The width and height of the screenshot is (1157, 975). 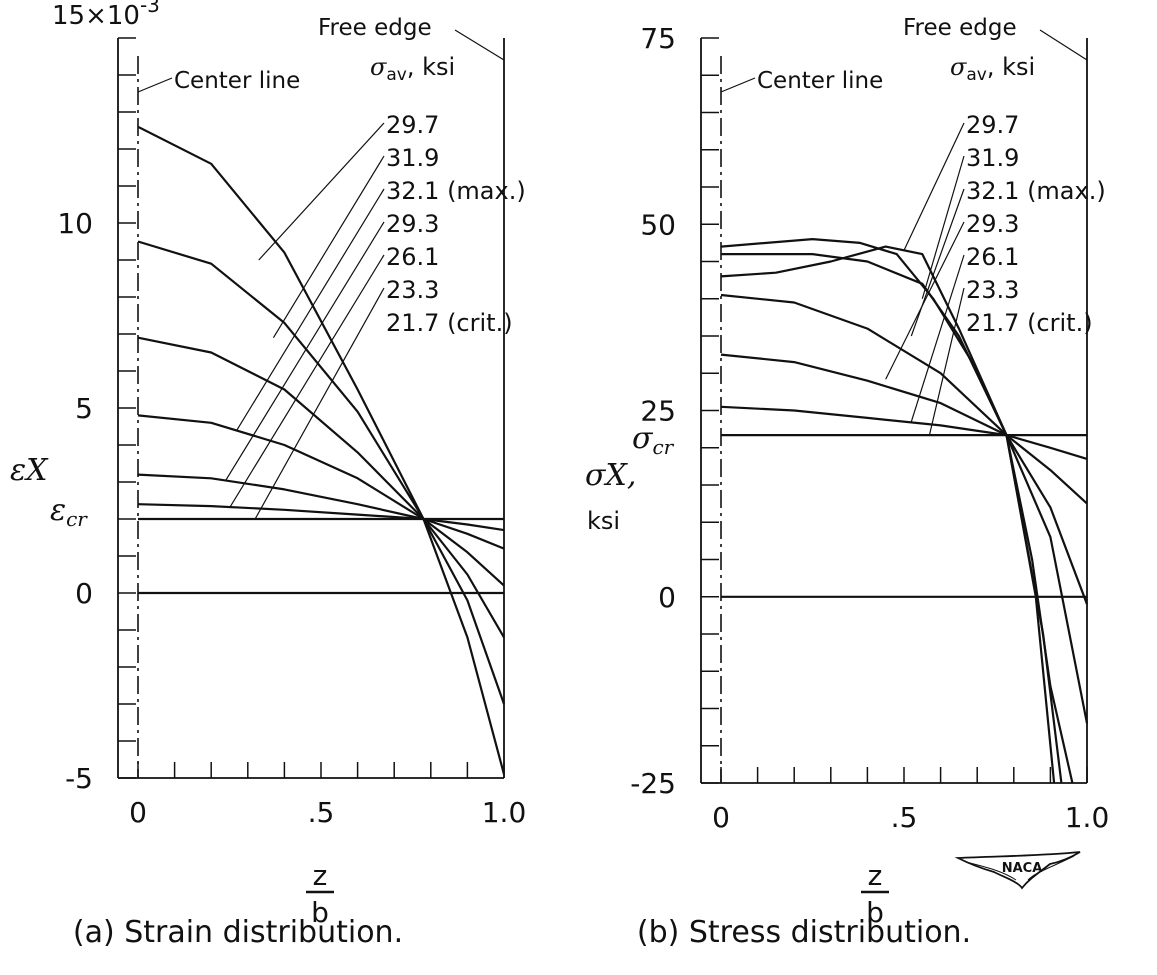 I want to click on naca-wing-outline, so click(x=1017, y=870).